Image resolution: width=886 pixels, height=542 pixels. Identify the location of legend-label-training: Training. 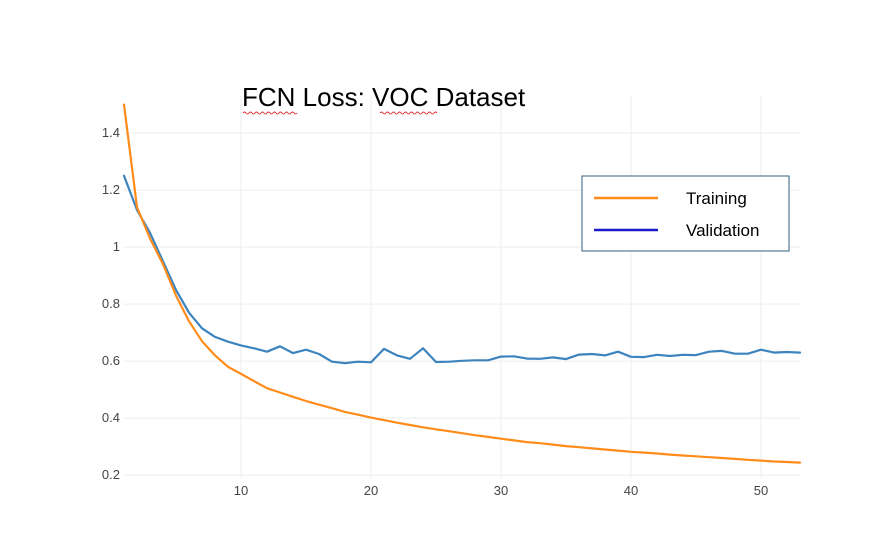
(716, 198).